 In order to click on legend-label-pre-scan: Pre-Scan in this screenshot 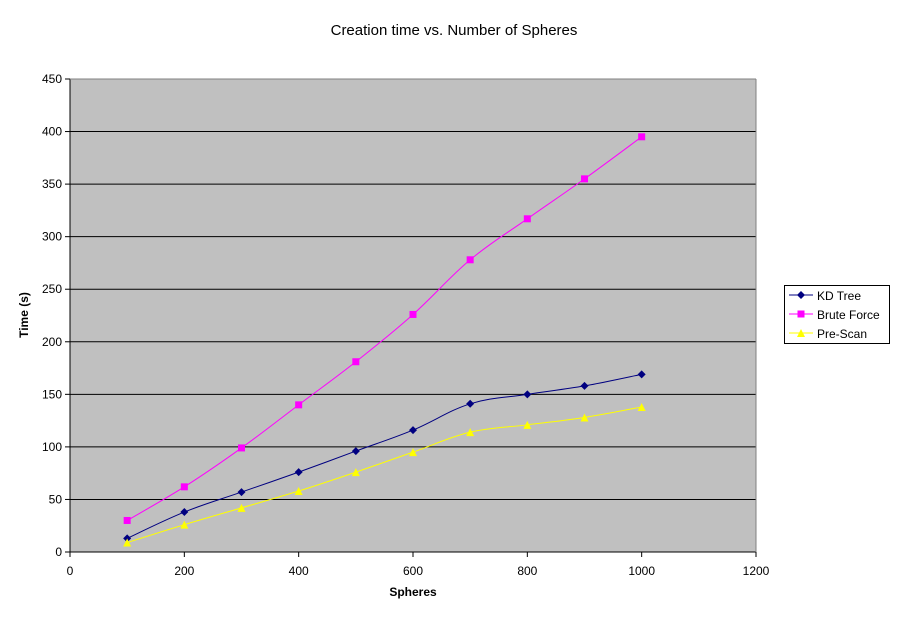, I will do `click(842, 334)`.